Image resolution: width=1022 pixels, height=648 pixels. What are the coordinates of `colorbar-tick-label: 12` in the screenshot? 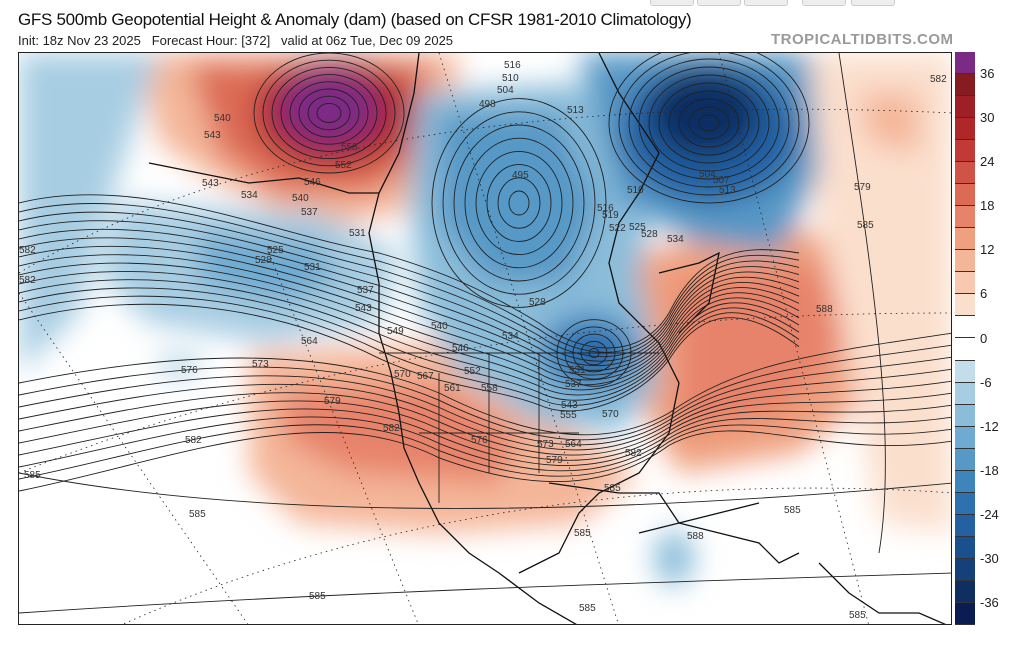 It's located at (987, 250).